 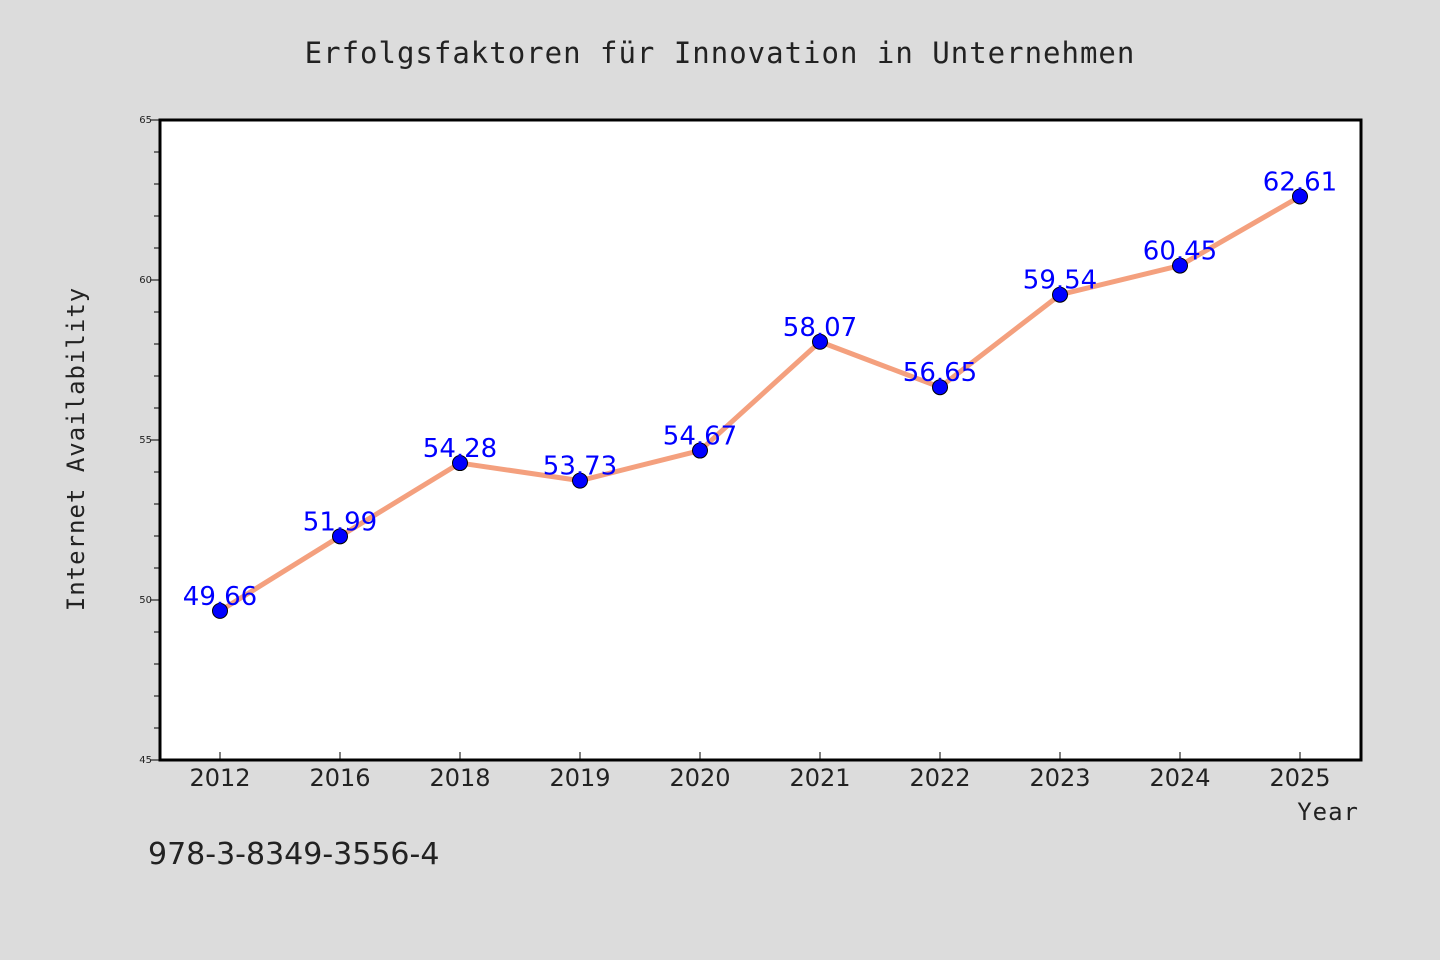 I want to click on x-tick-label: 2016, so click(x=339, y=778).